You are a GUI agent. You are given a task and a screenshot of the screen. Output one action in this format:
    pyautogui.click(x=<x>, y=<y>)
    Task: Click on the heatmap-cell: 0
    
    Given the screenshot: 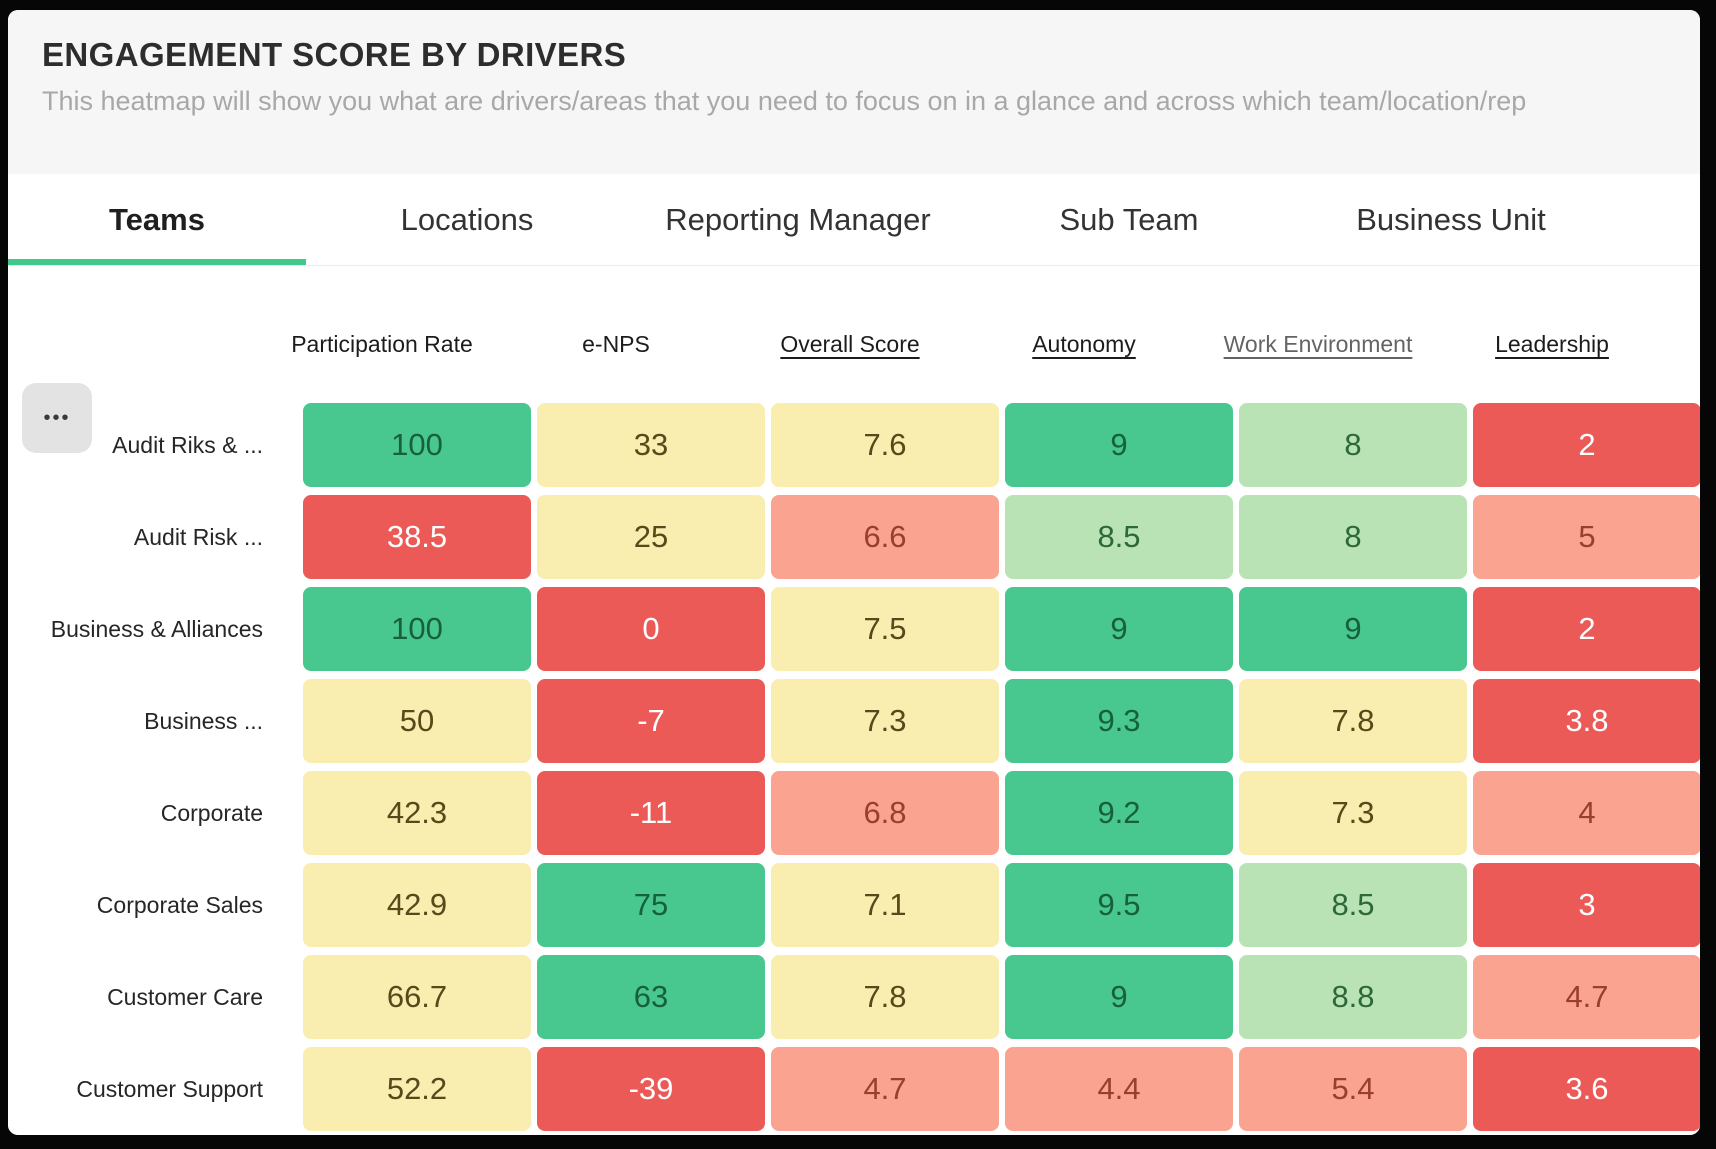 What is the action you would take?
    pyautogui.click(x=651, y=629)
    